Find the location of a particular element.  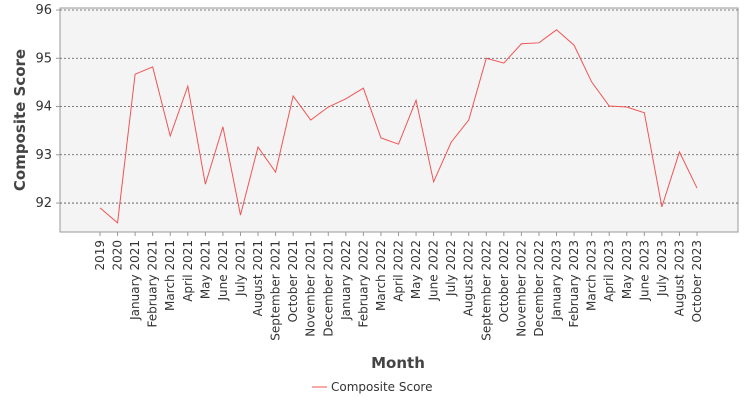

x-tick-label: October 2022 is located at coordinates (504, 281).